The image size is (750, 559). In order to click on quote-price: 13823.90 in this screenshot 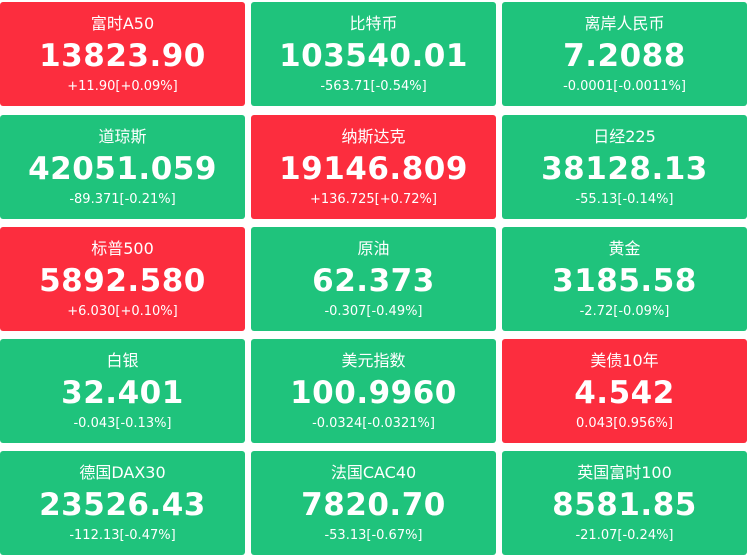, I will do `click(122, 56)`.